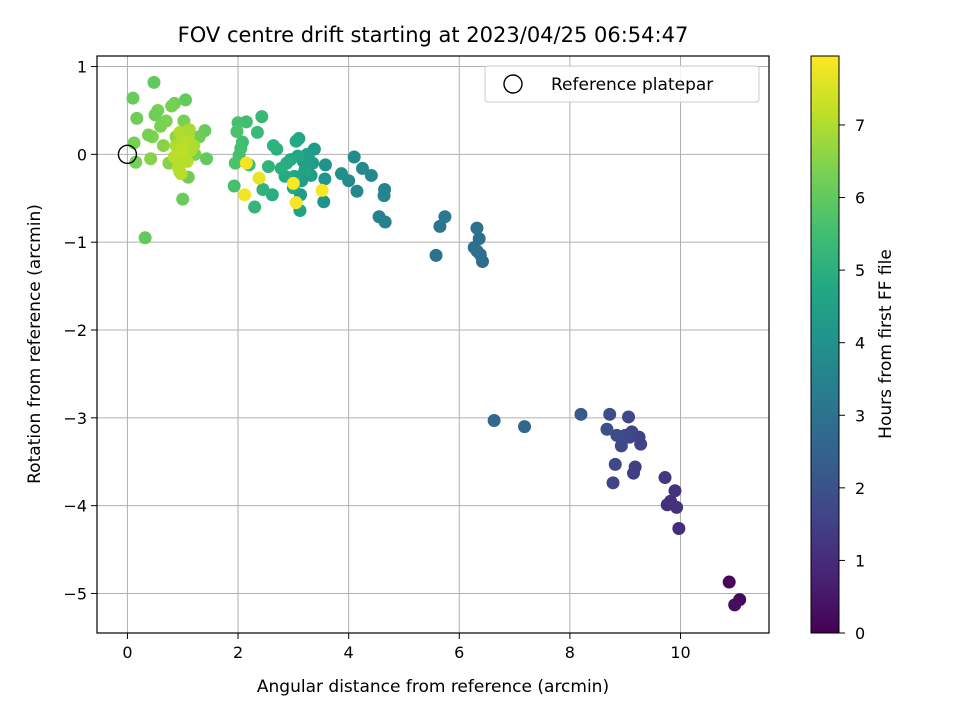 The width and height of the screenshot is (960, 724). I want to click on colorbar-tick-label: 7, so click(860, 125).